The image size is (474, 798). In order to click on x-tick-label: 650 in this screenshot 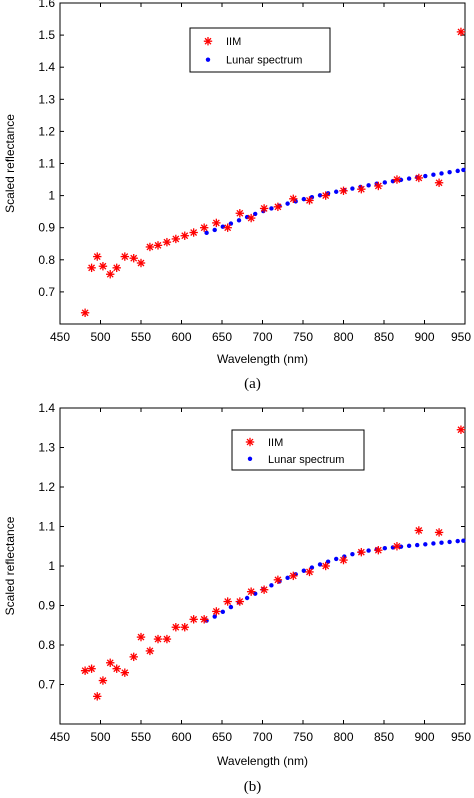, I will do `click(222, 737)`.